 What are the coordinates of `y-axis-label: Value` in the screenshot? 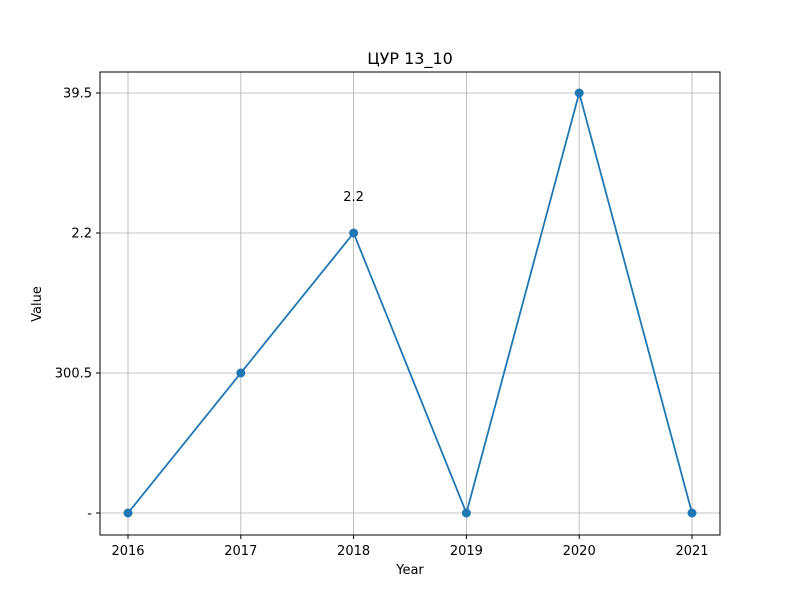 It's located at (37, 304).